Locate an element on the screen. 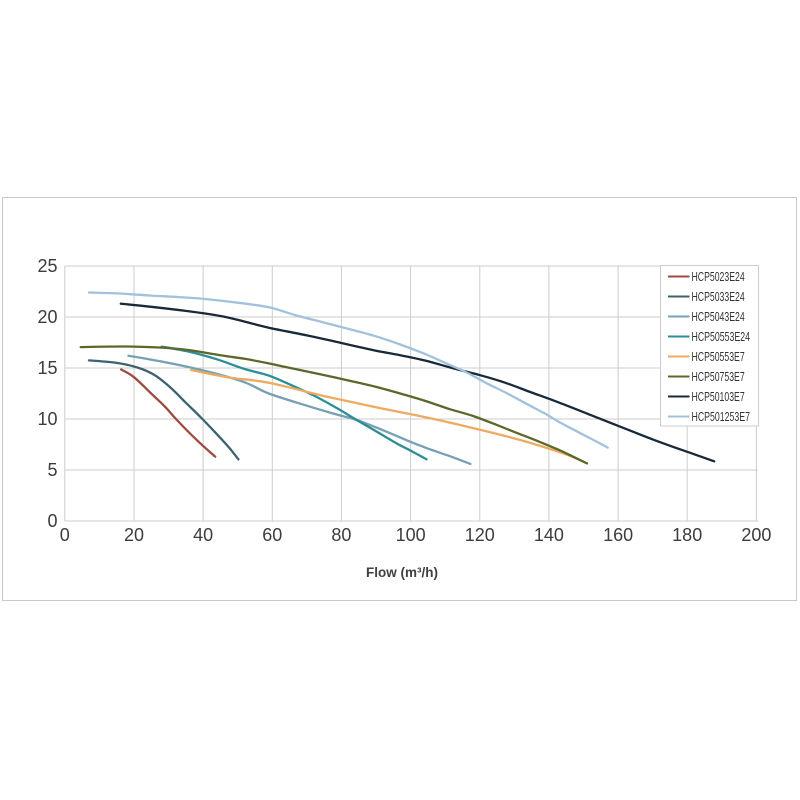 Image resolution: width=800 pixels, height=800 pixels. svg-text: 120 is located at coordinates (480, 535).